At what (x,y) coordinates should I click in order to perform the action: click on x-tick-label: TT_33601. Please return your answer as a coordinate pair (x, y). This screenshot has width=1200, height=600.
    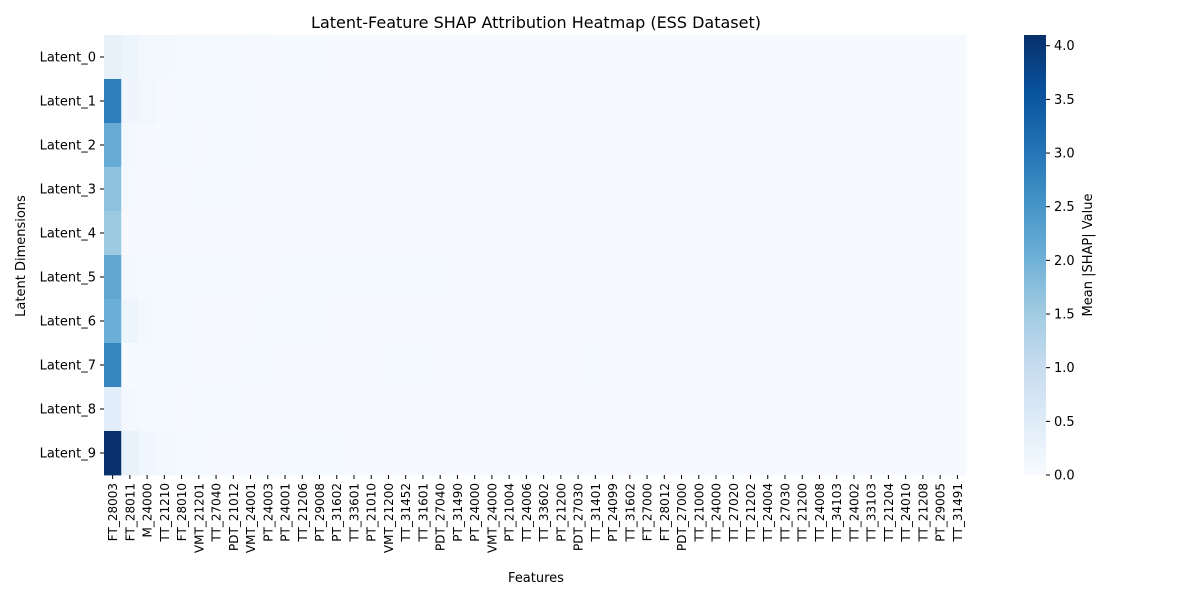
    Looking at the image, I should click on (354, 513).